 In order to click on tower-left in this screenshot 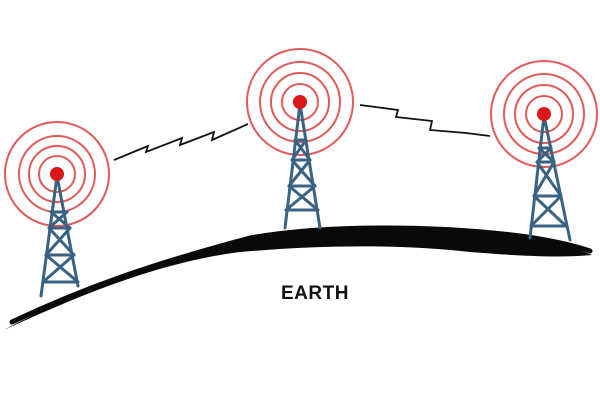, I will do `click(57, 209)`.